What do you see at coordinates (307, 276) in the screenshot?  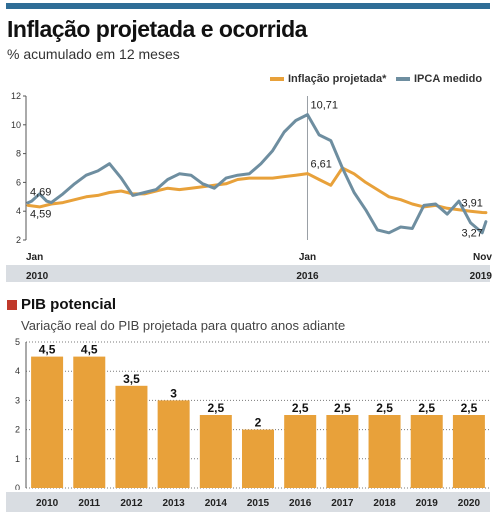 I see `x-tick-year: 2016` at bounding box center [307, 276].